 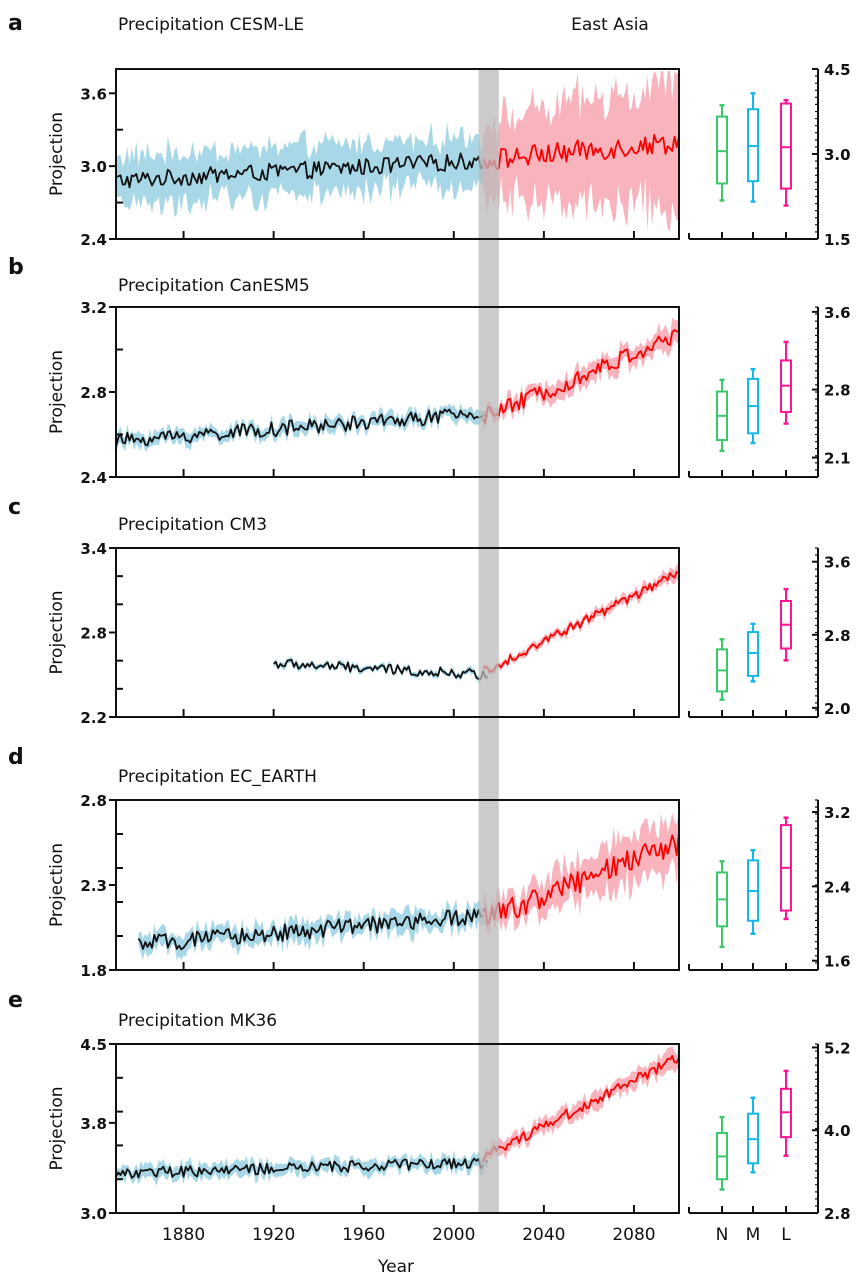 I want to click on panel-letter: b, so click(x=16, y=267).